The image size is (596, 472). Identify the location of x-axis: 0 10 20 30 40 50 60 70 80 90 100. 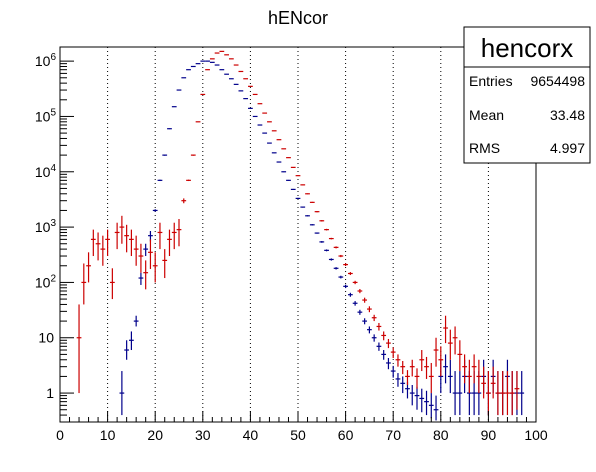
(302, 427).